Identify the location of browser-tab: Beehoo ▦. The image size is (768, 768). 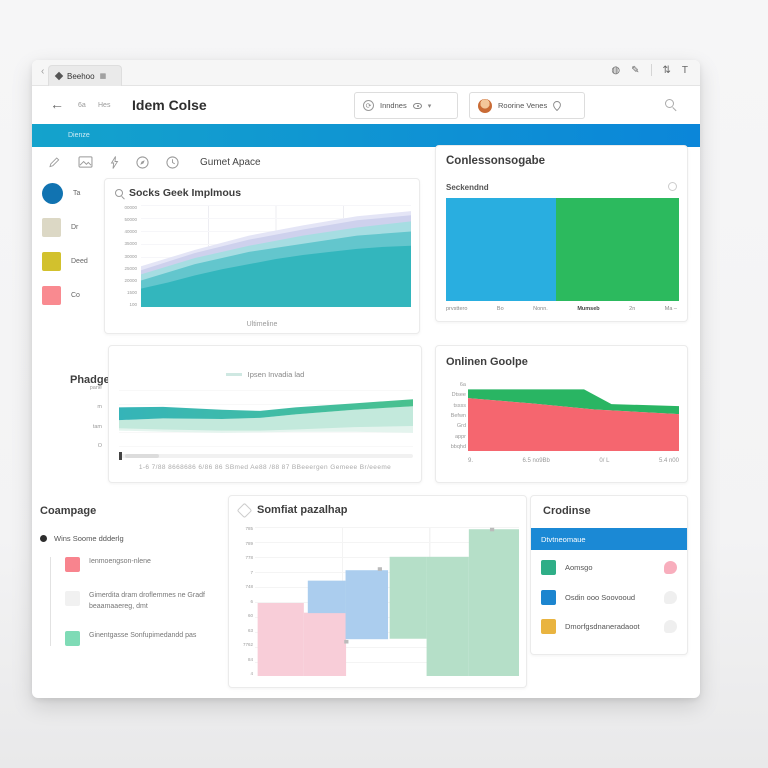
(85, 75).